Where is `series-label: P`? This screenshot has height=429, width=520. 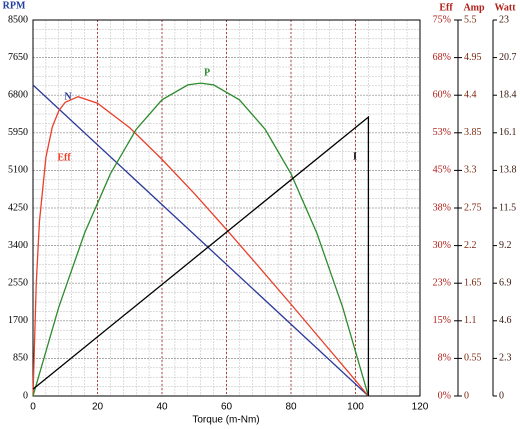 series-label: P is located at coordinates (207, 72).